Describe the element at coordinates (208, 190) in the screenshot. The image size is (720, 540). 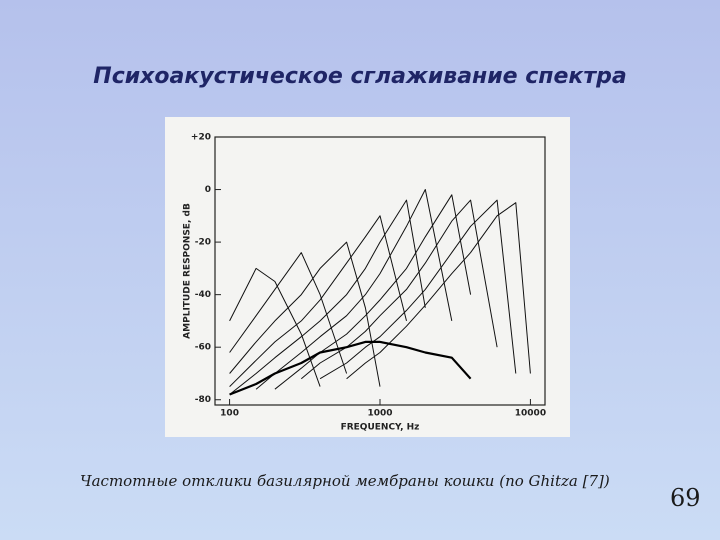
I see `y-tick-label: 0` at that location.